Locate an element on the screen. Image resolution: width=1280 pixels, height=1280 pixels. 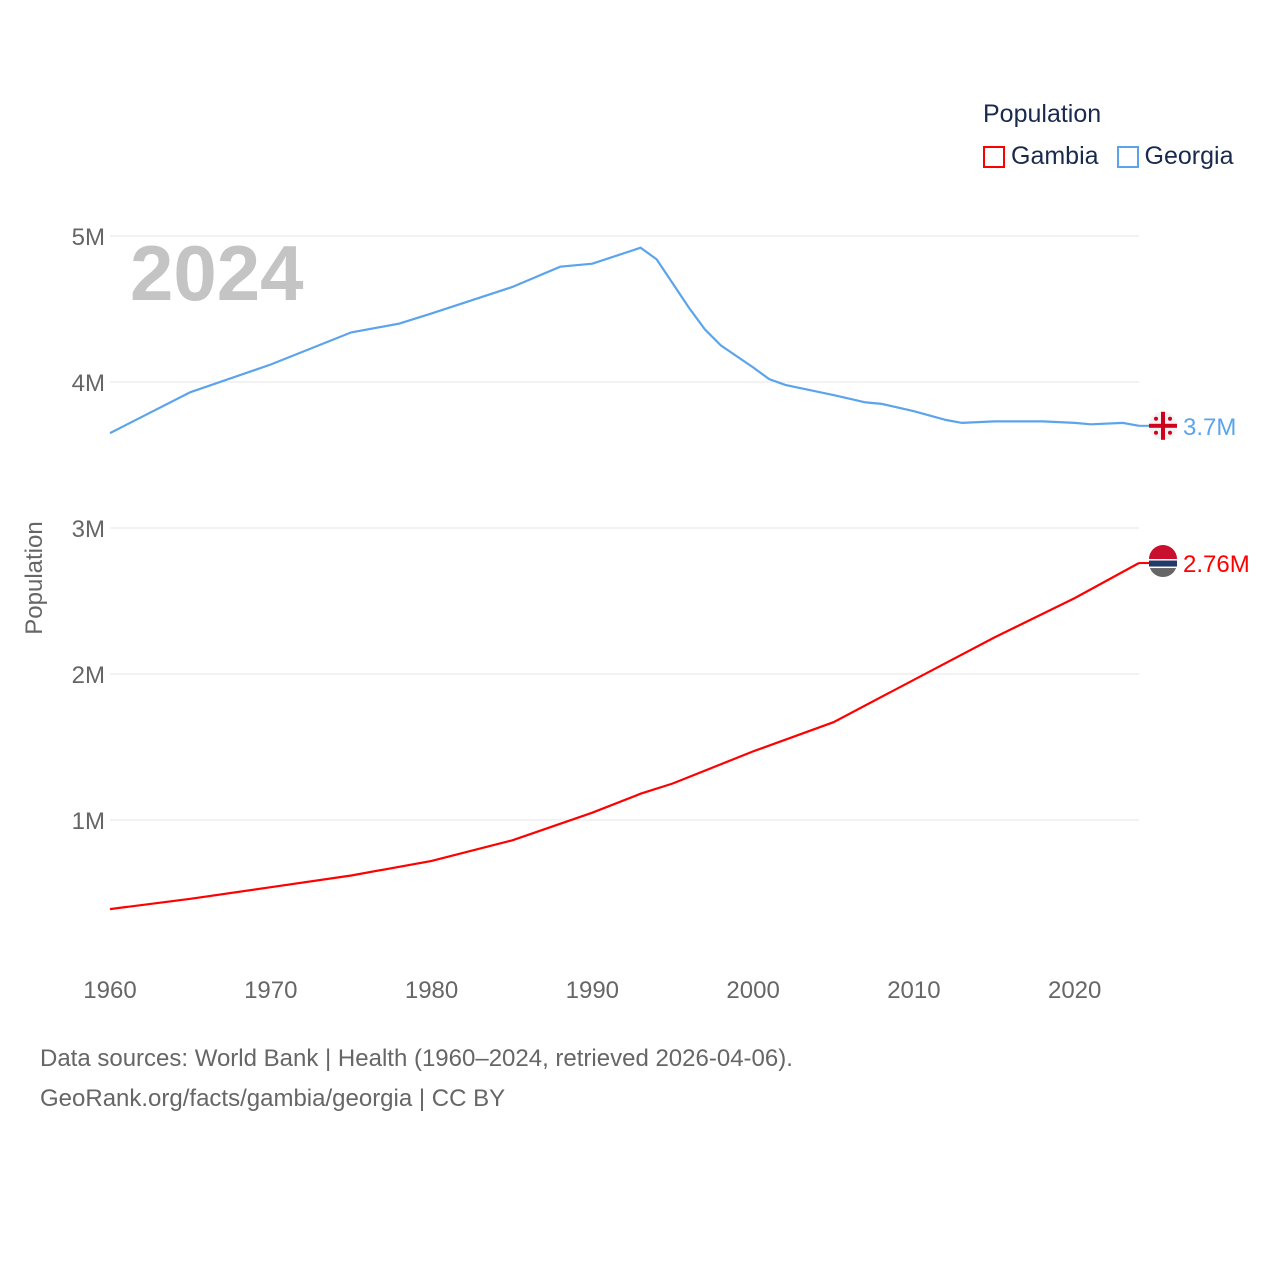
x-tick-label: 1970 is located at coordinates (270, 990).